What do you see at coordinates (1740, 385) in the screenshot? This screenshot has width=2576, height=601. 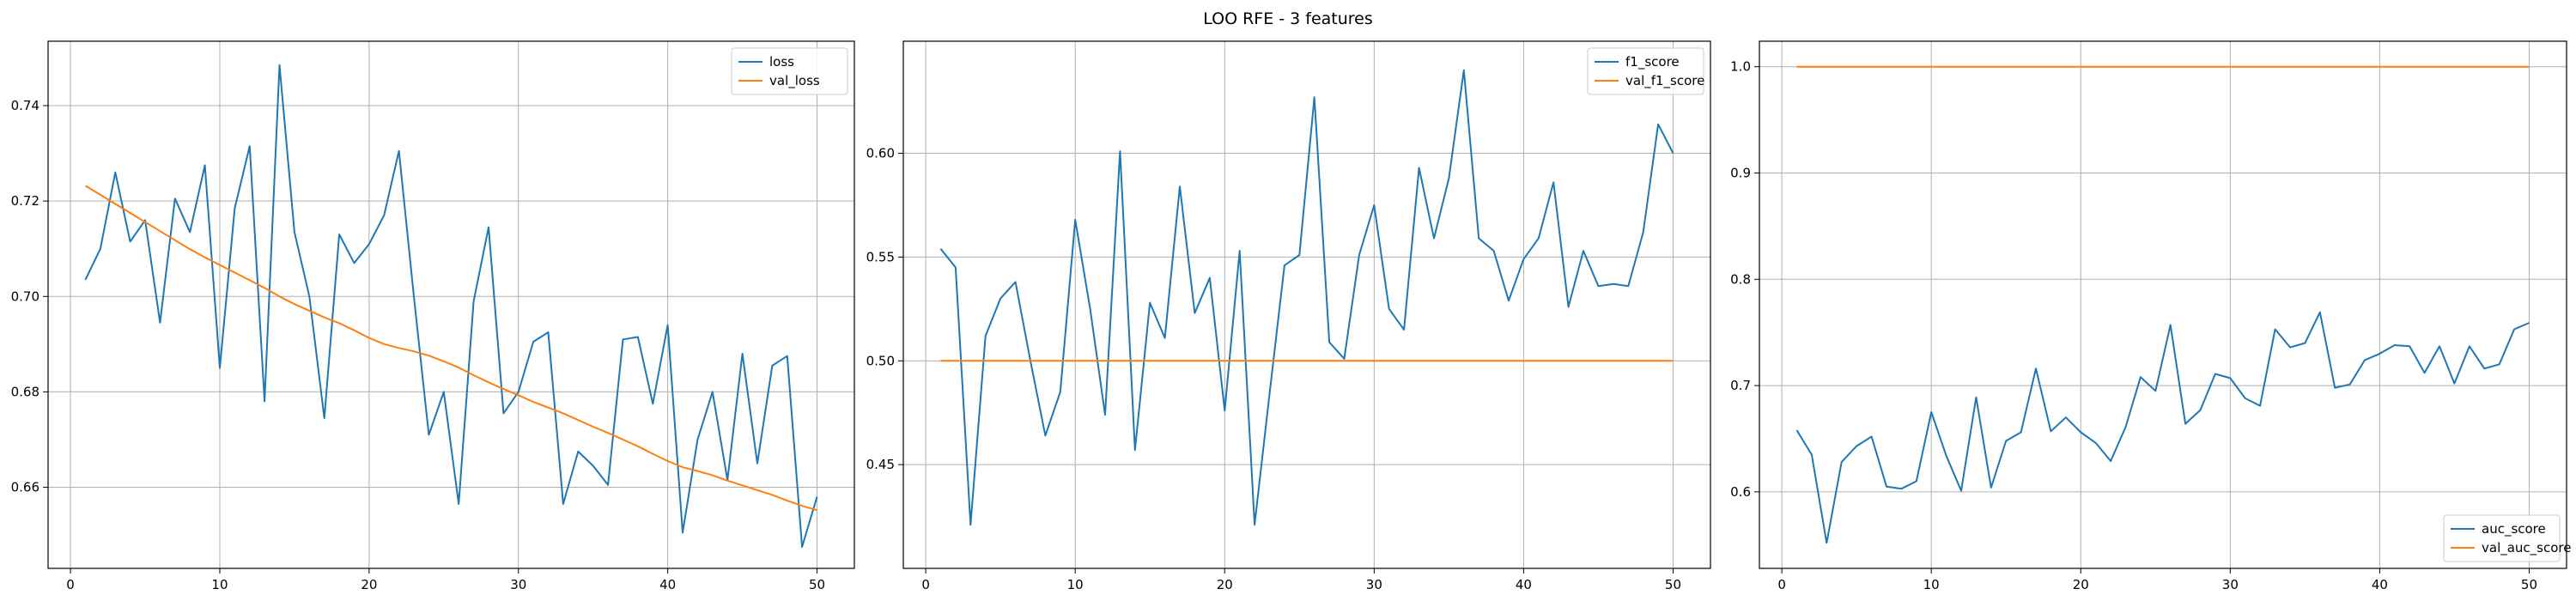 I see `y-tick-label: 0.7` at bounding box center [1740, 385].